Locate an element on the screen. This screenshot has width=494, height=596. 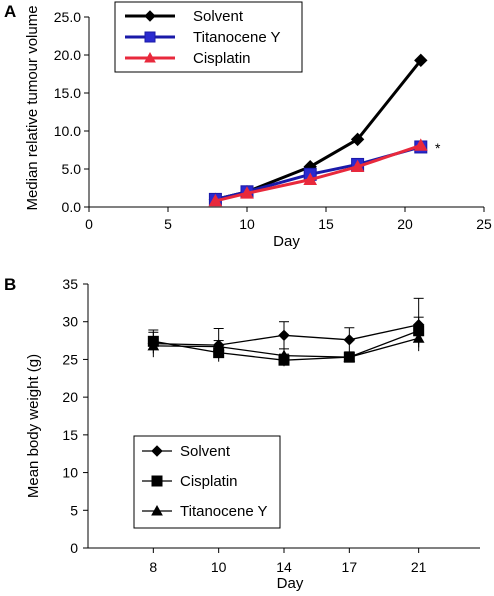
y-tick-label: 5 is located at coordinates (74, 510).